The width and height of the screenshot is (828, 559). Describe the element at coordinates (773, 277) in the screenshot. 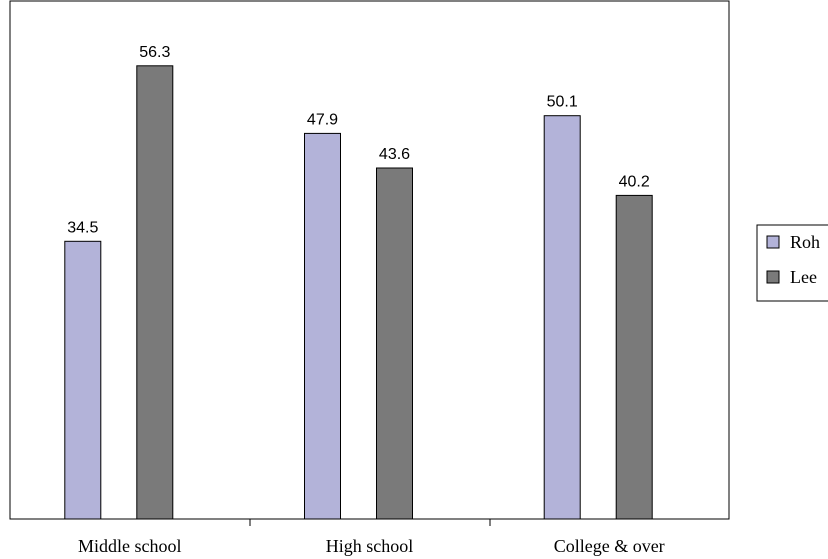

I see `legend-swatch-lee` at that location.